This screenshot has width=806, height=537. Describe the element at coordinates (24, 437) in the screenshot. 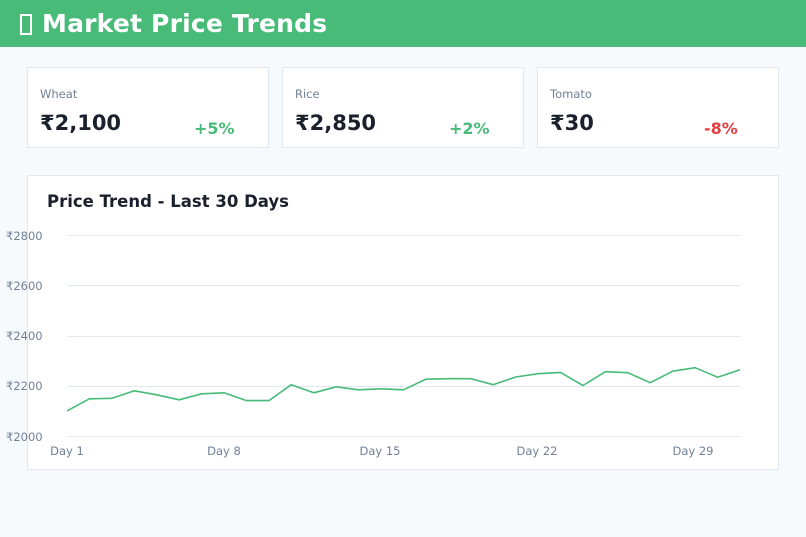

I see `y-tick-label: ₹2000` at that location.